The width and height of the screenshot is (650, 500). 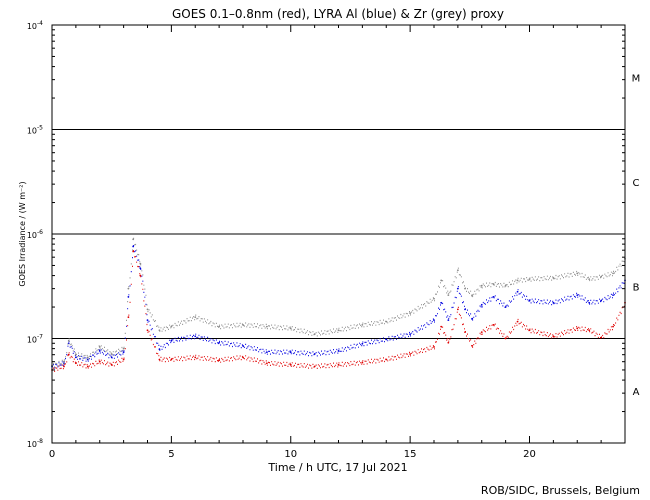 I want to click on y-tick-exponent: -8, so click(x=40, y=441).